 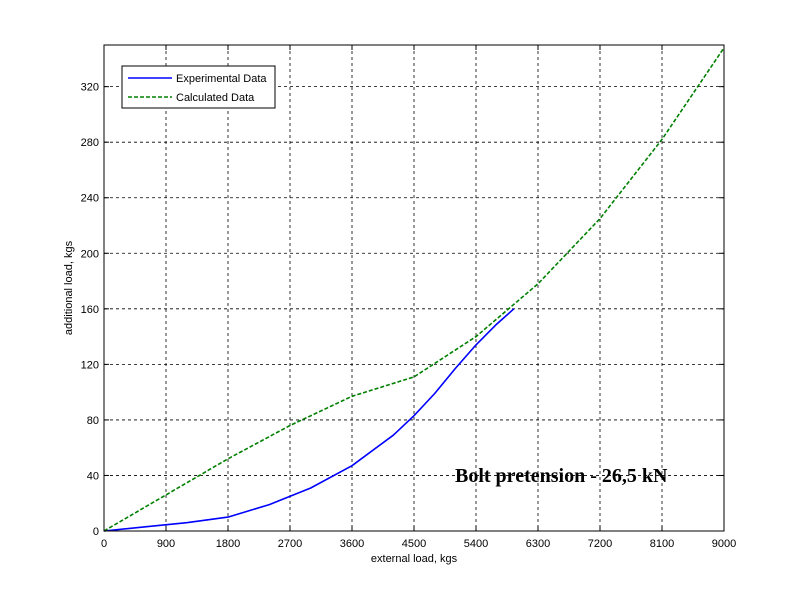 I want to click on legend-box, so click(x=198, y=87).